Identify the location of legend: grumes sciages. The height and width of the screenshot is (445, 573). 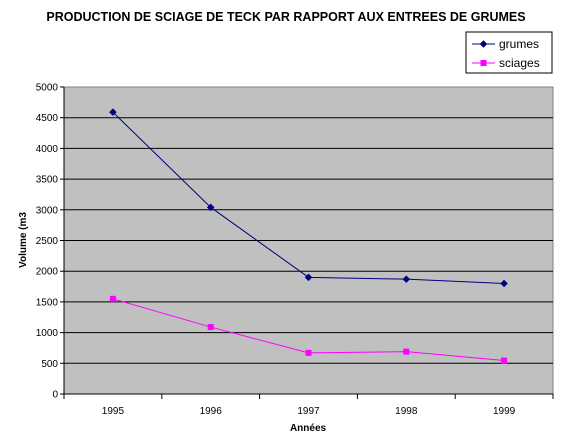
(509, 52).